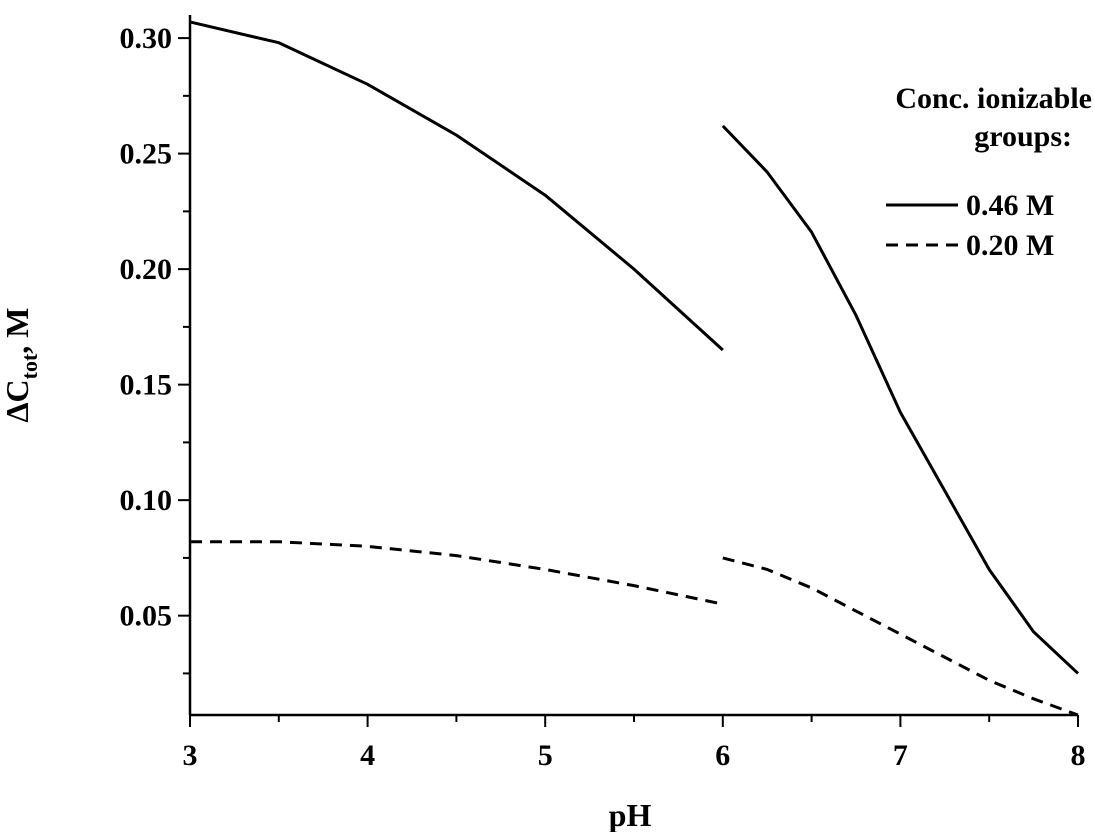  Describe the element at coordinates (367, 755) in the screenshot. I see `x-tick-label: 4` at that location.